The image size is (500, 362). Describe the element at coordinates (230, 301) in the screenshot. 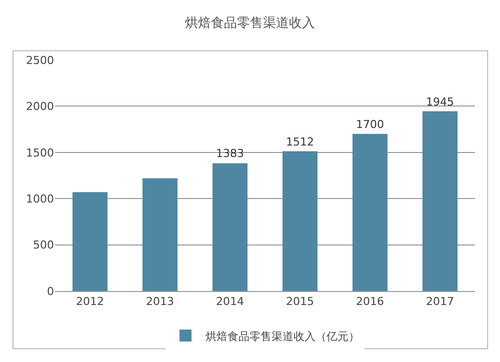

I see `x-tick-label: 2014` at that location.